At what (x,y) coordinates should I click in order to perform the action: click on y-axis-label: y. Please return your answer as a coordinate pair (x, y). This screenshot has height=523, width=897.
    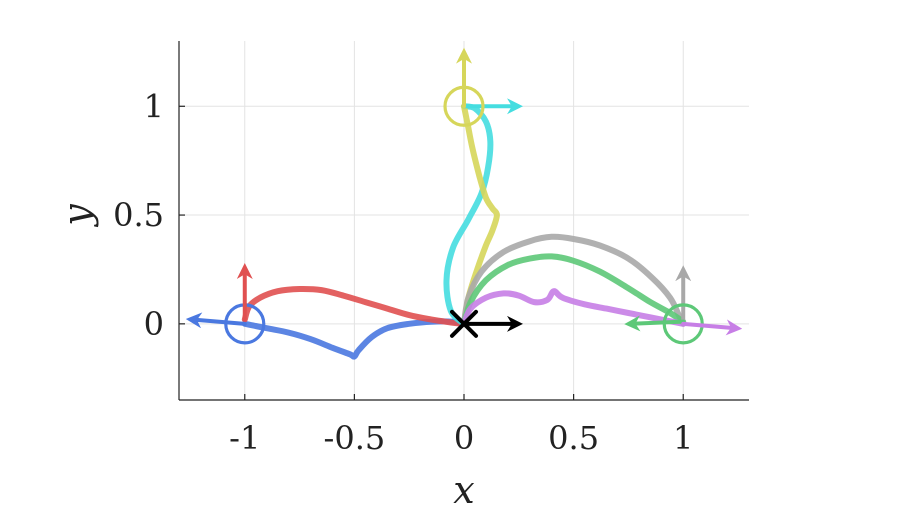
    Looking at the image, I should click on (77, 216).